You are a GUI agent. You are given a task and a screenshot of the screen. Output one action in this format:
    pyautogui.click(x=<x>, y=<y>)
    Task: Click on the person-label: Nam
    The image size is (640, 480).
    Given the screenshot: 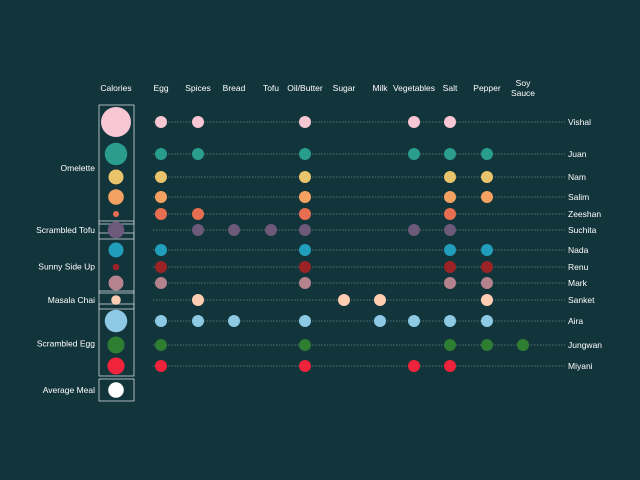 What is the action you would take?
    pyautogui.click(x=577, y=177)
    